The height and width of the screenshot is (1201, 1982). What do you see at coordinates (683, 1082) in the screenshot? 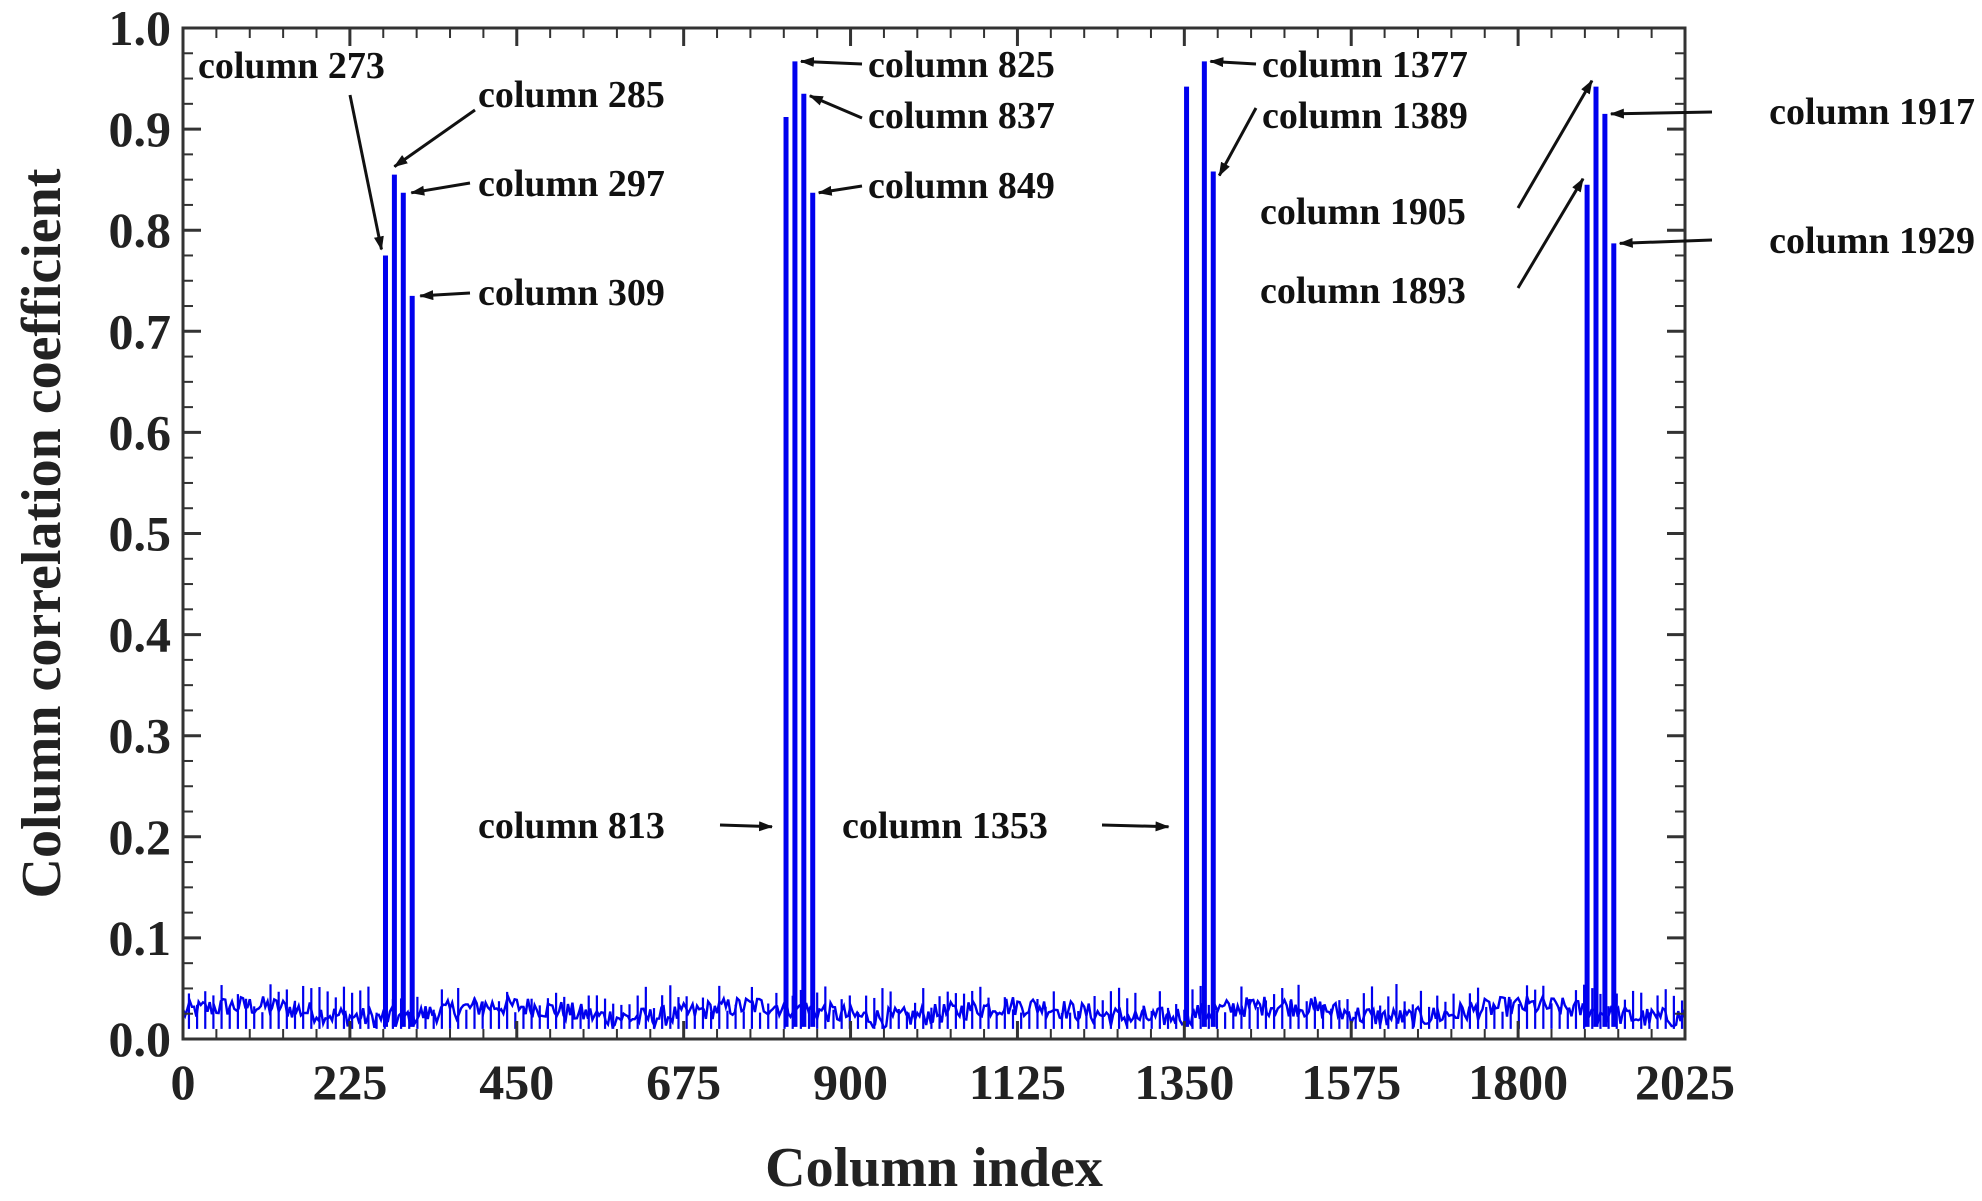
I see `x-tick-label: 675` at bounding box center [683, 1082].